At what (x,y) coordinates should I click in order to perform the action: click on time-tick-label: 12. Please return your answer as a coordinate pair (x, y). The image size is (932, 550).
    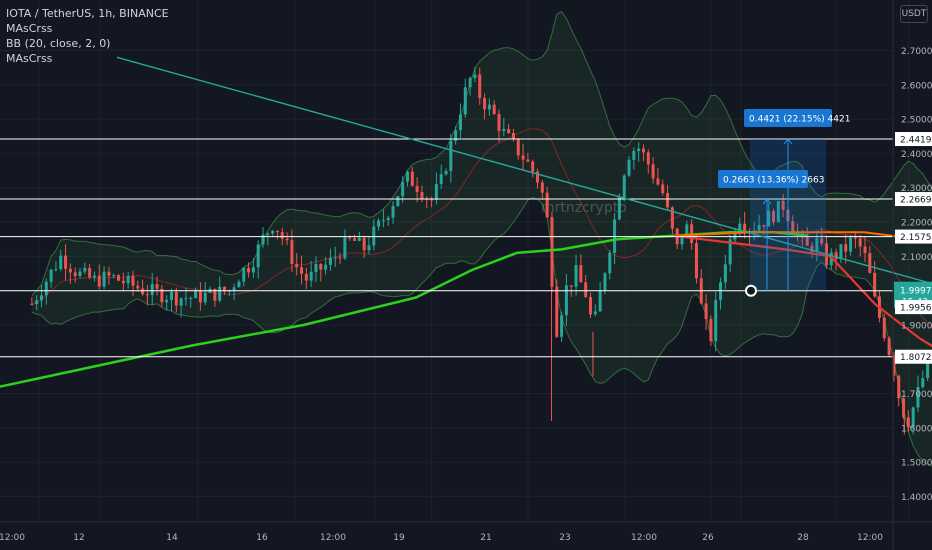
    Looking at the image, I should click on (78, 538).